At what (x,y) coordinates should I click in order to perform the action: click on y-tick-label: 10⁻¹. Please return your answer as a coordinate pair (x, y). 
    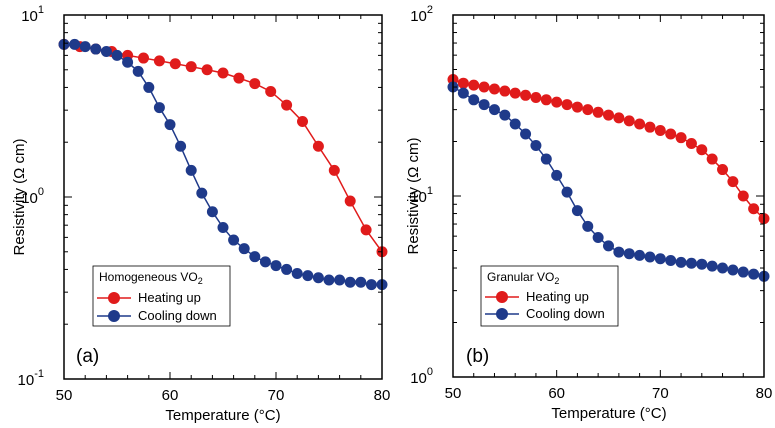
    Looking at the image, I should click on (31, 378).